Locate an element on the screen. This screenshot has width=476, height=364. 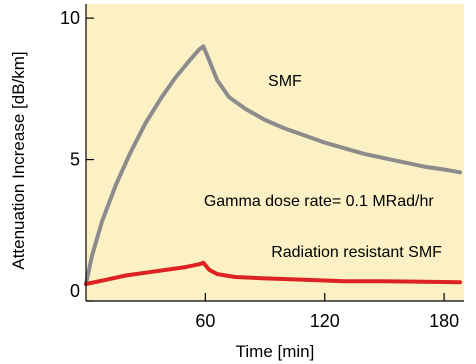
y-tick-label: 5 is located at coordinates (75, 160).